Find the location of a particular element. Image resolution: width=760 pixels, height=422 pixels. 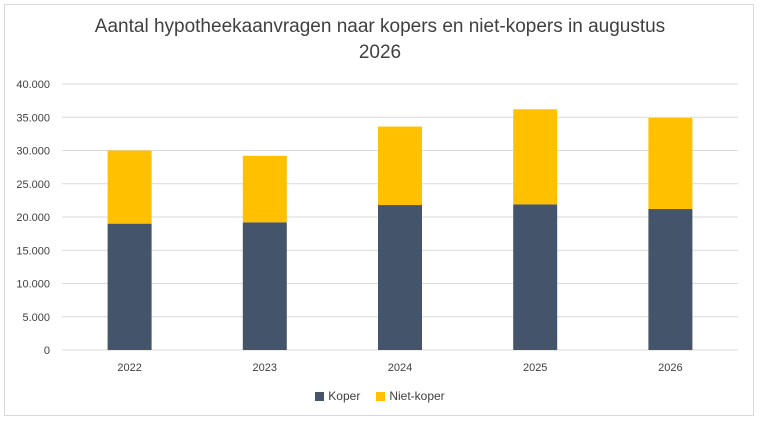

x-tick-label: 2026 is located at coordinates (670, 368).